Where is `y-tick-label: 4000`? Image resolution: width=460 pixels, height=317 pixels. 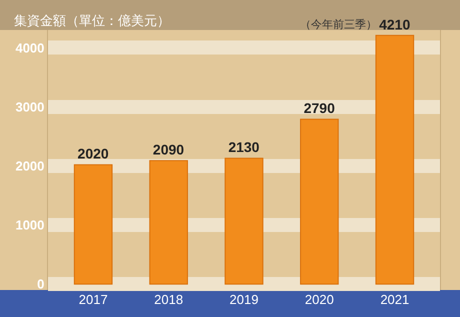
y-tick-label: 4000 is located at coordinates (29, 48).